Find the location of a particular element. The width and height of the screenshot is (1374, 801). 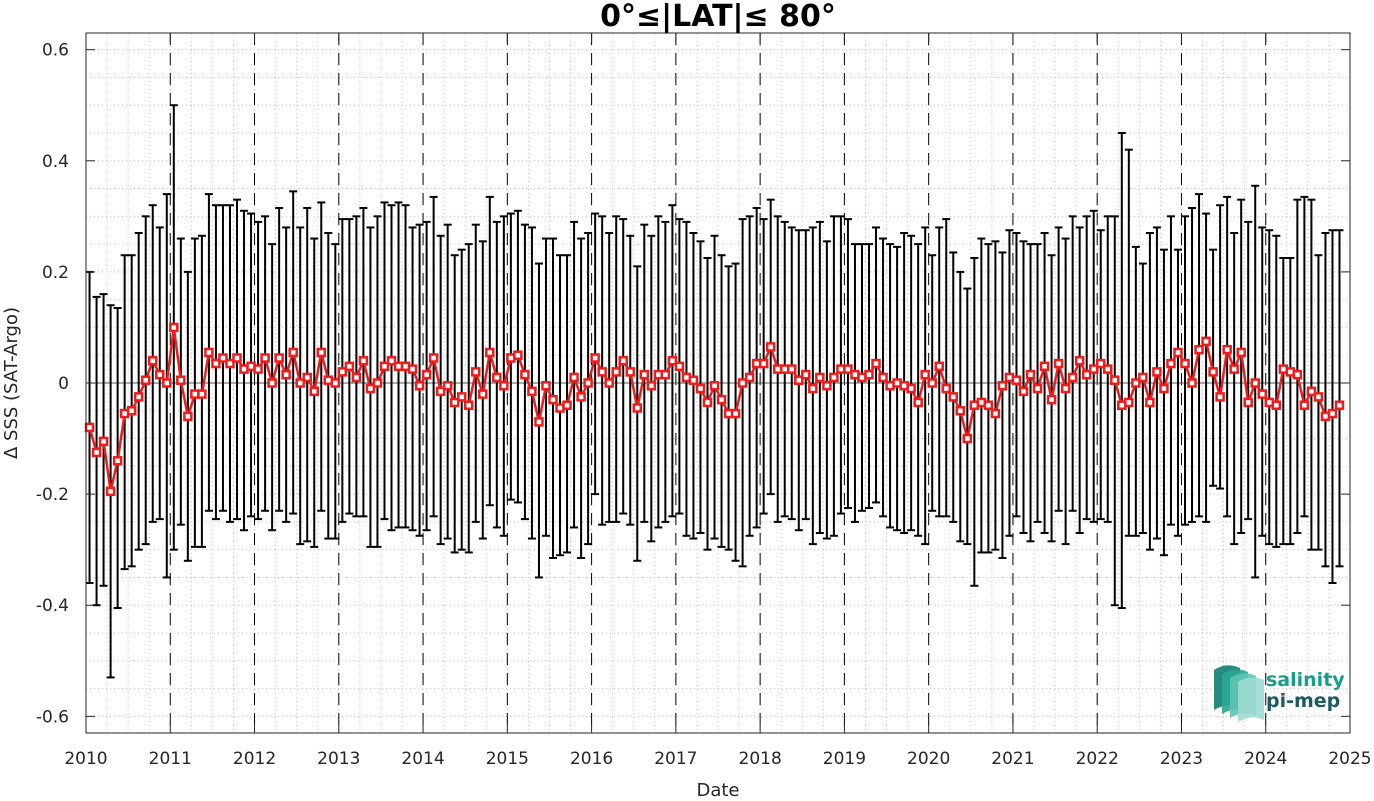

logo-wave-shape is located at coordinates (1251, 699).